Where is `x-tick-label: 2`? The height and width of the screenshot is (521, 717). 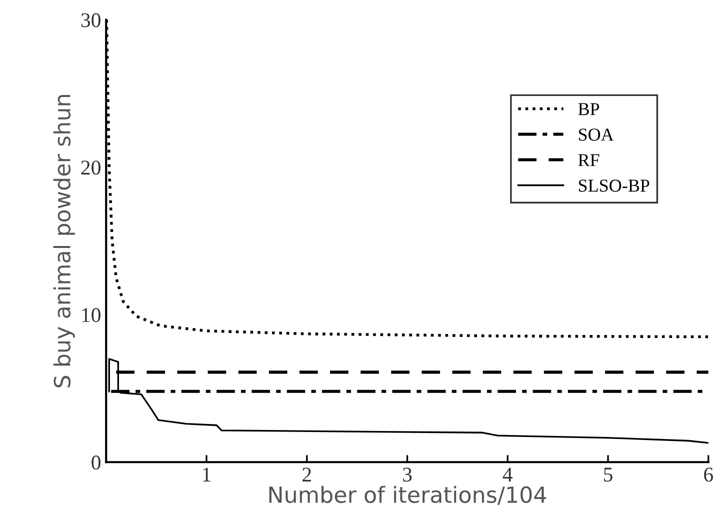 x-tick-label: 2 is located at coordinates (306, 475).